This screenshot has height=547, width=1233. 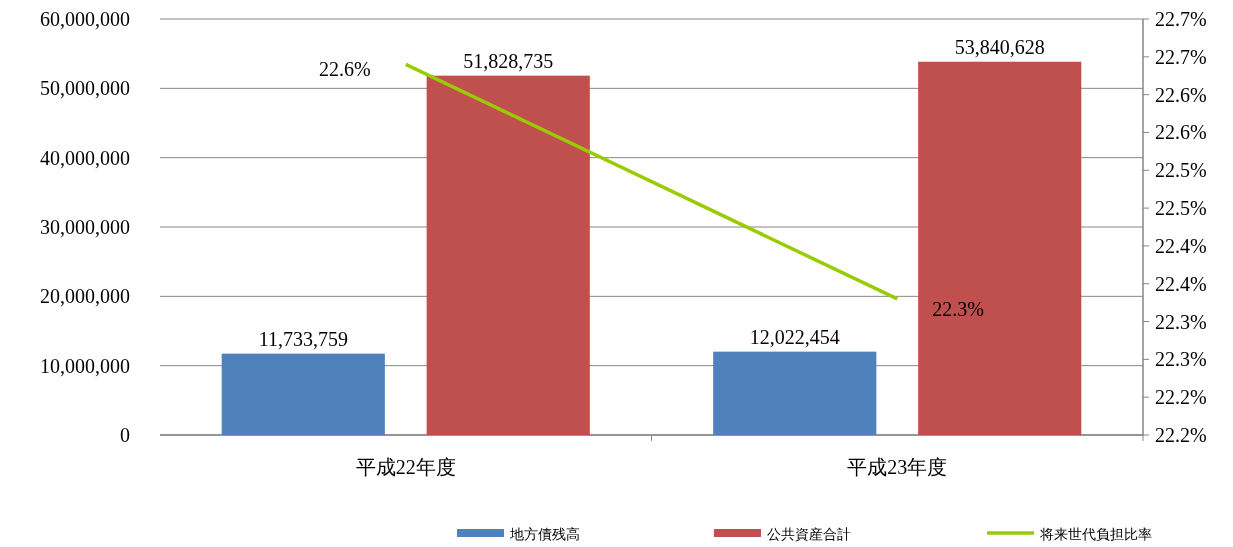 I want to click on legend-label: 公共資産合計, so click(x=809, y=534).